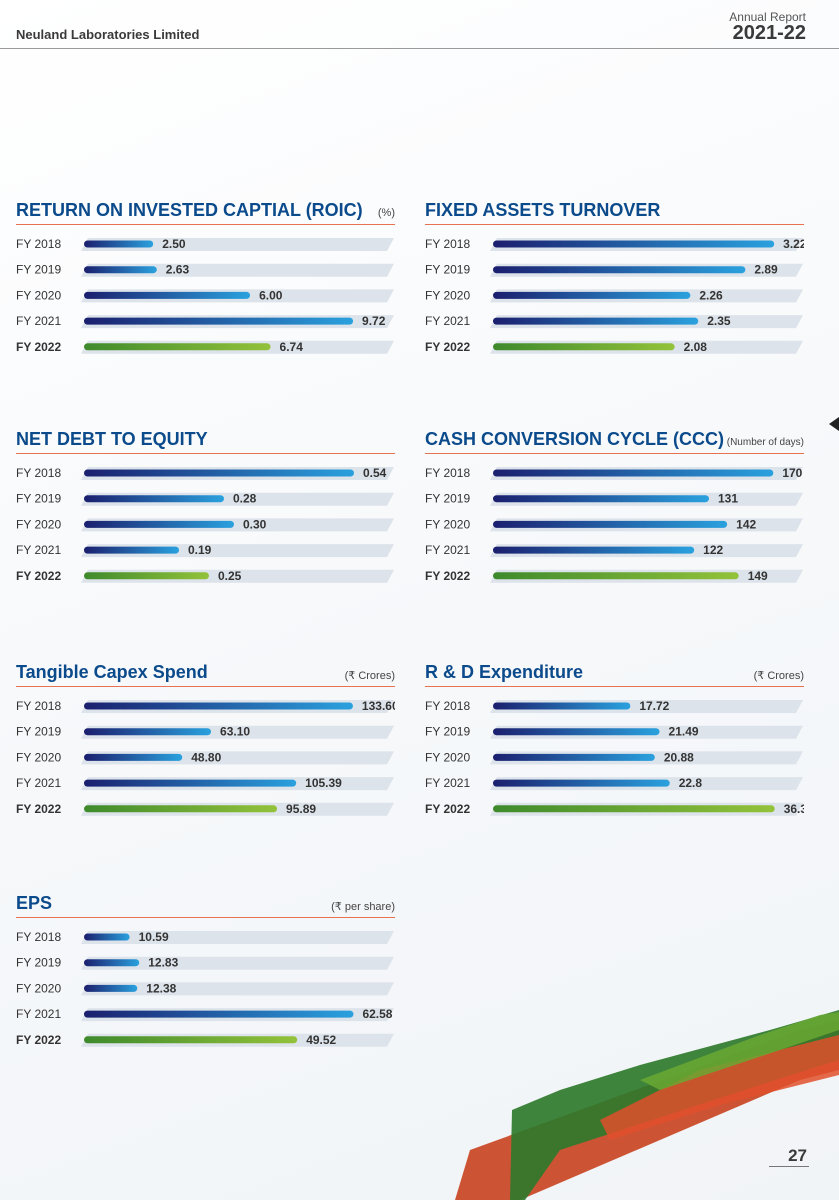 Image resolution: width=839 pixels, height=1200 pixels. What do you see at coordinates (271, 295) in the screenshot?
I see `value-label: 6.00` at bounding box center [271, 295].